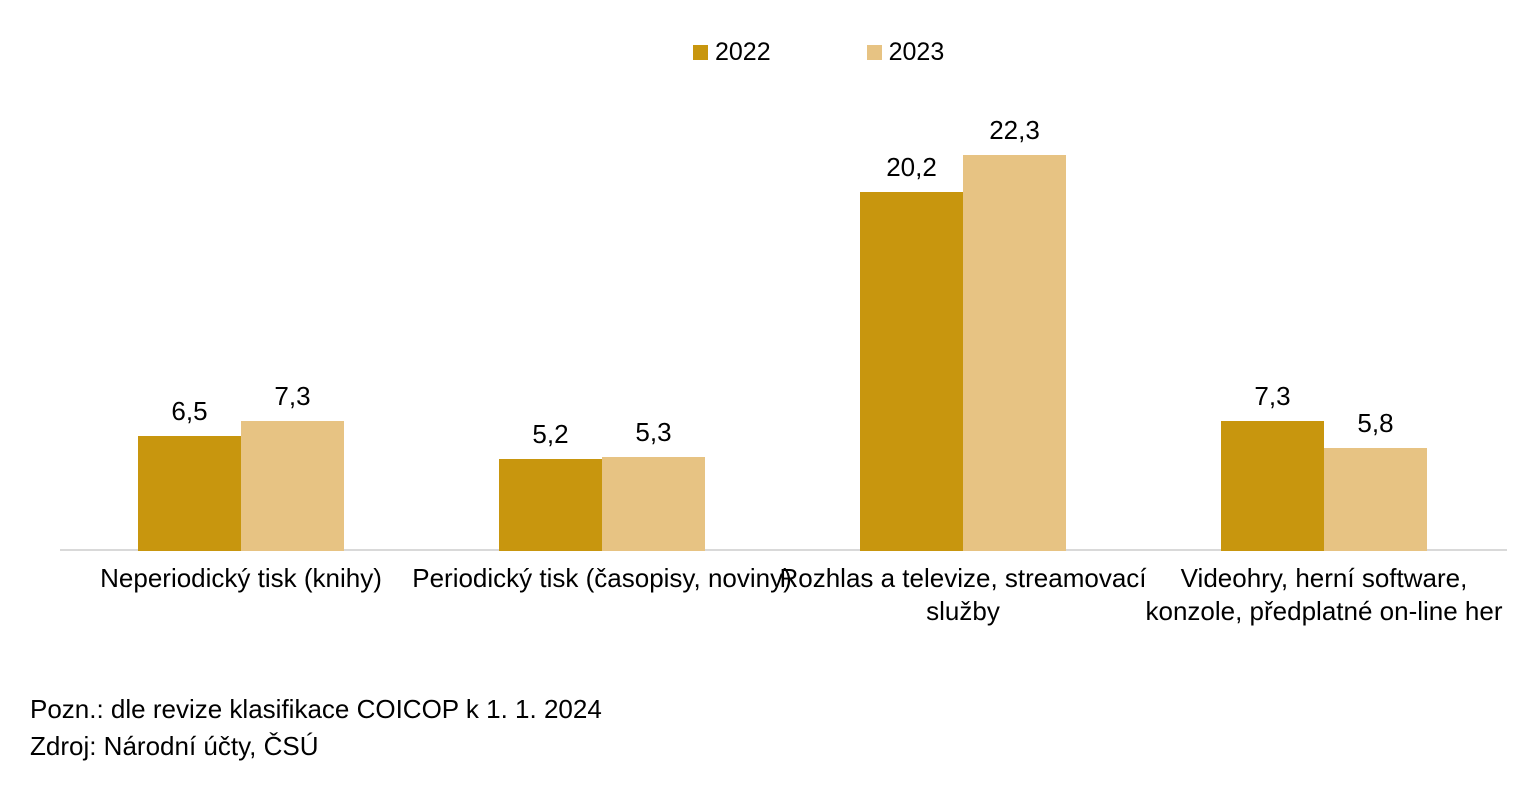  I want to click on bar-value-label: 22,3, so click(1014, 130).